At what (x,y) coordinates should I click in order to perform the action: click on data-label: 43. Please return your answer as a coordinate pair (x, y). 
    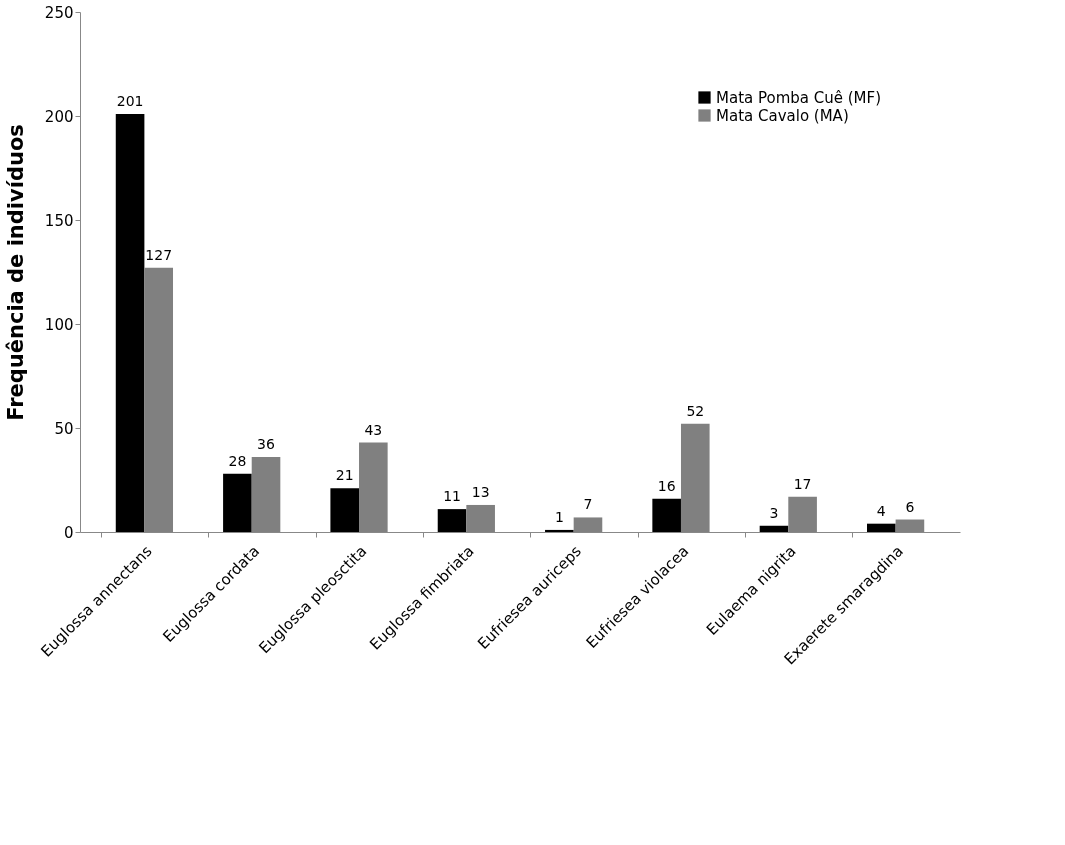
    Looking at the image, I should click on (373, 429).